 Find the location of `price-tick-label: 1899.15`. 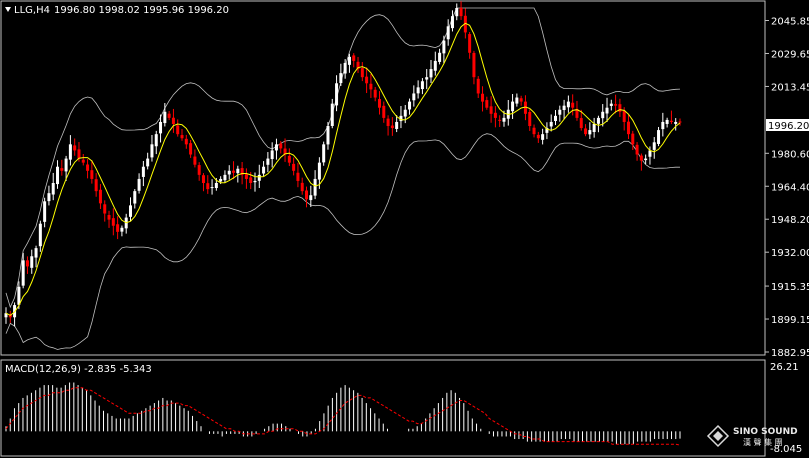

price-tick-label: 1899.15 is located at coordinates (790, 320).